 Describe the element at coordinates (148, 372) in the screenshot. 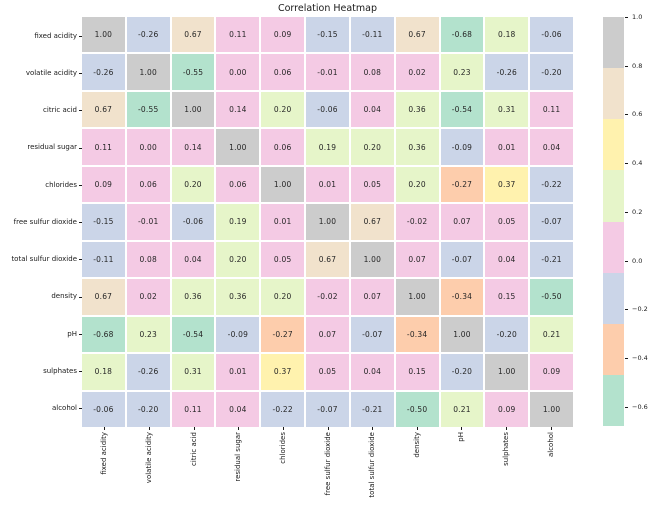

I see `heatmap-cell: -0.26` at that location.